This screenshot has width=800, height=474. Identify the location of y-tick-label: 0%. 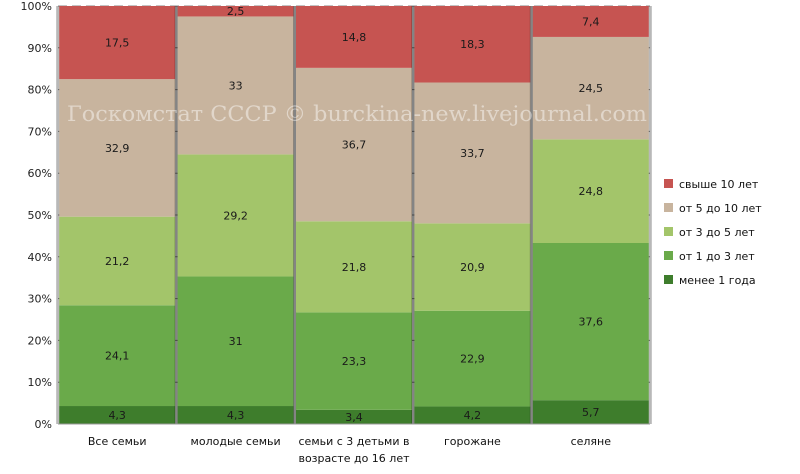
(43, 424).